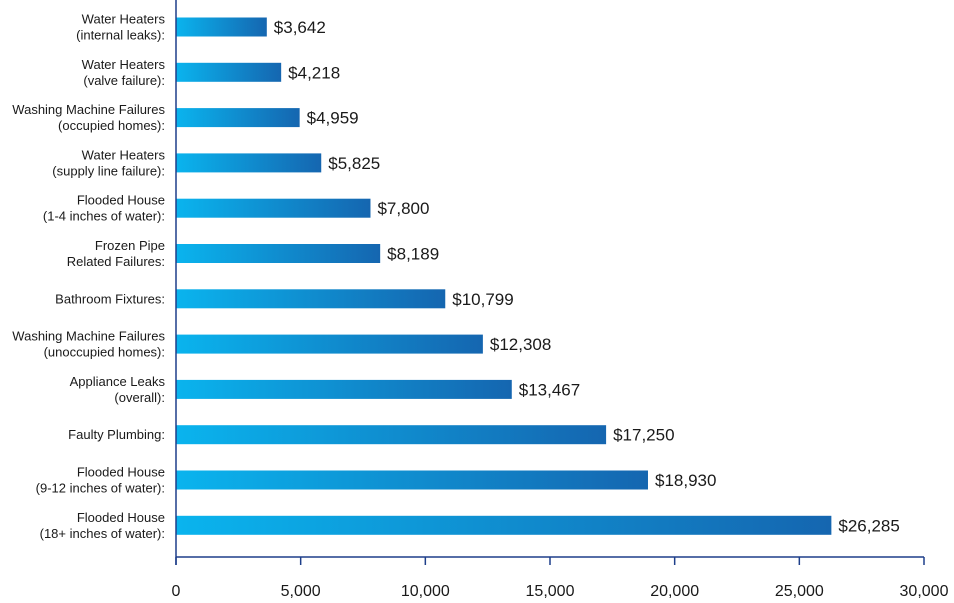 The width and height of the screenshot is (954, 603). Describe the element at coordinates (413, 254) in the screenshot. I see `data-label: $8,189` at that location.